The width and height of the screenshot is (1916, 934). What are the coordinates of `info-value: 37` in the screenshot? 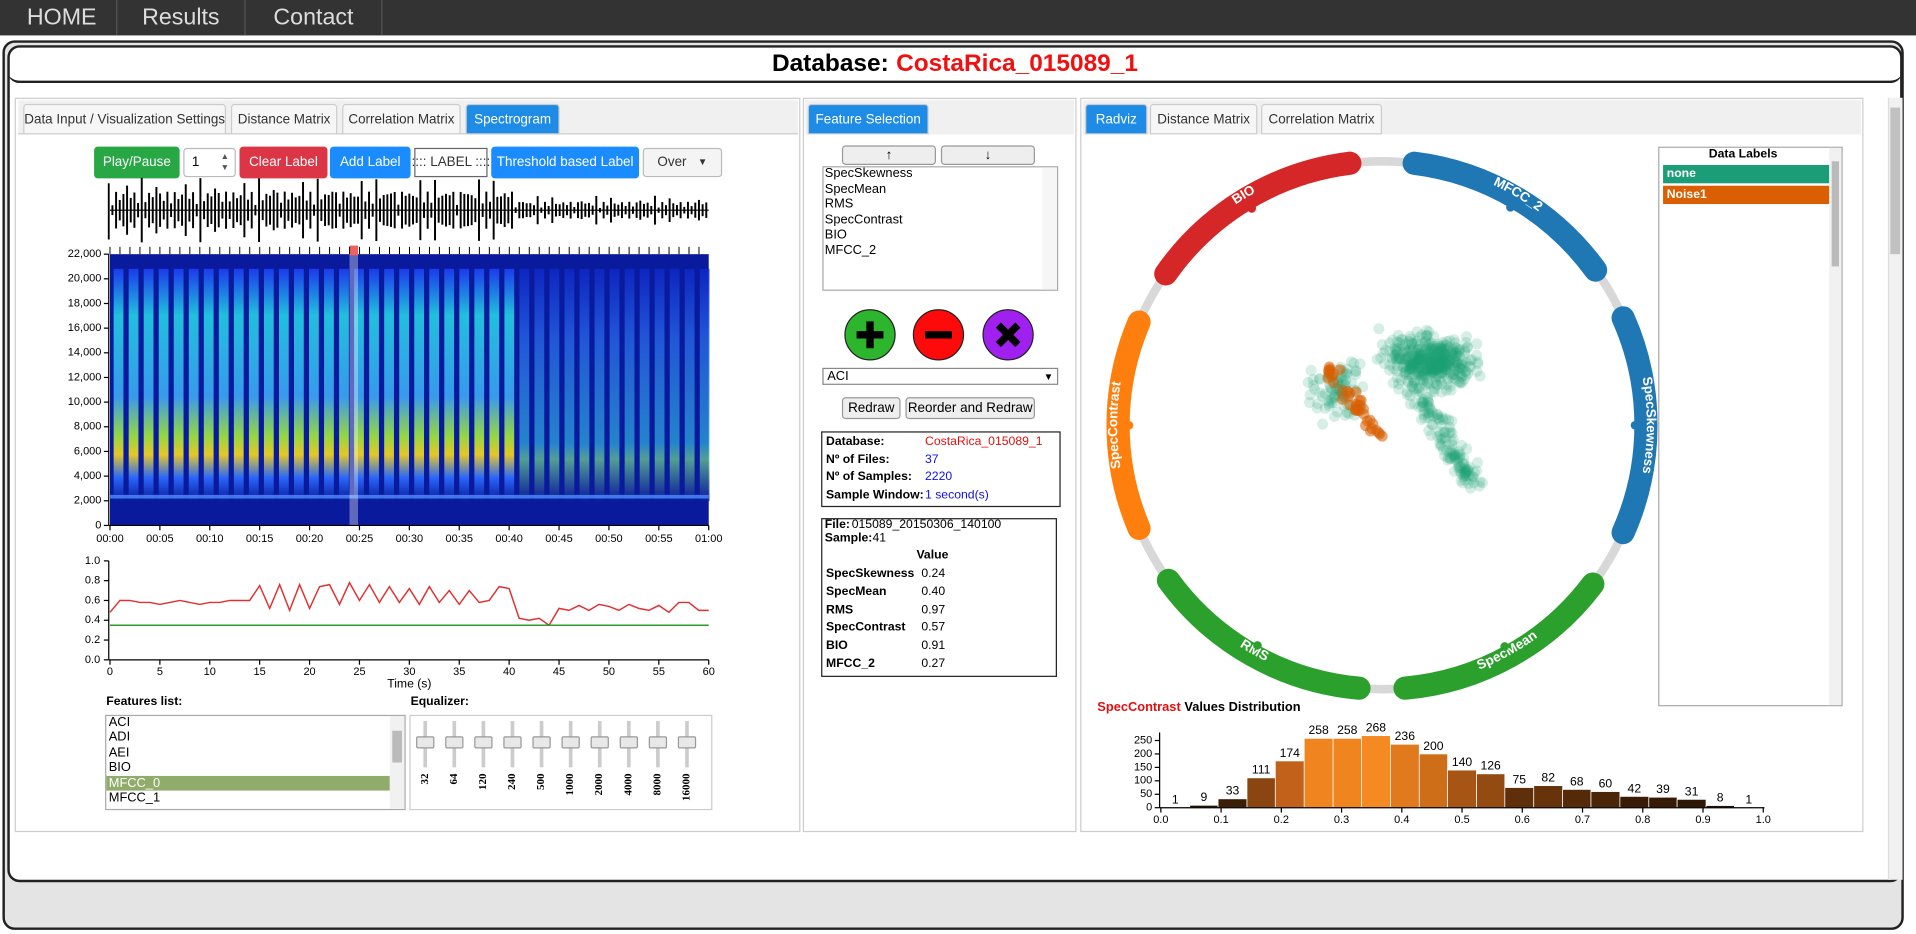 It's located at (992, 461).